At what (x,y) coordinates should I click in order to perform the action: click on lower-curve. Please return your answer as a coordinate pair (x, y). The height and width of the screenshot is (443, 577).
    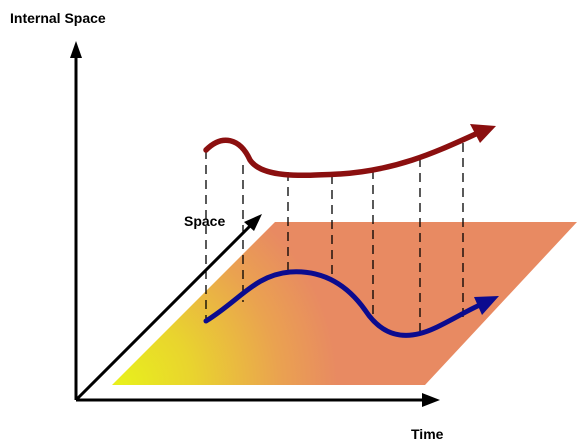
    Looking at the image, I should click on (344, 303).